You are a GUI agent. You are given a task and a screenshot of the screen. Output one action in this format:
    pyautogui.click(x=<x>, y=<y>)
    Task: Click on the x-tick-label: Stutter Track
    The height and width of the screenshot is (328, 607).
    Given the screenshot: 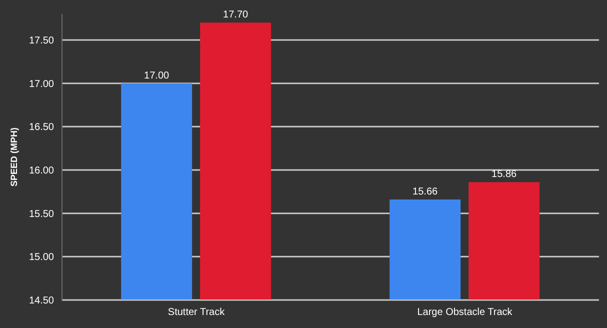 What is the action you would take?
    pyautogui.click(x=197, y=312)
    